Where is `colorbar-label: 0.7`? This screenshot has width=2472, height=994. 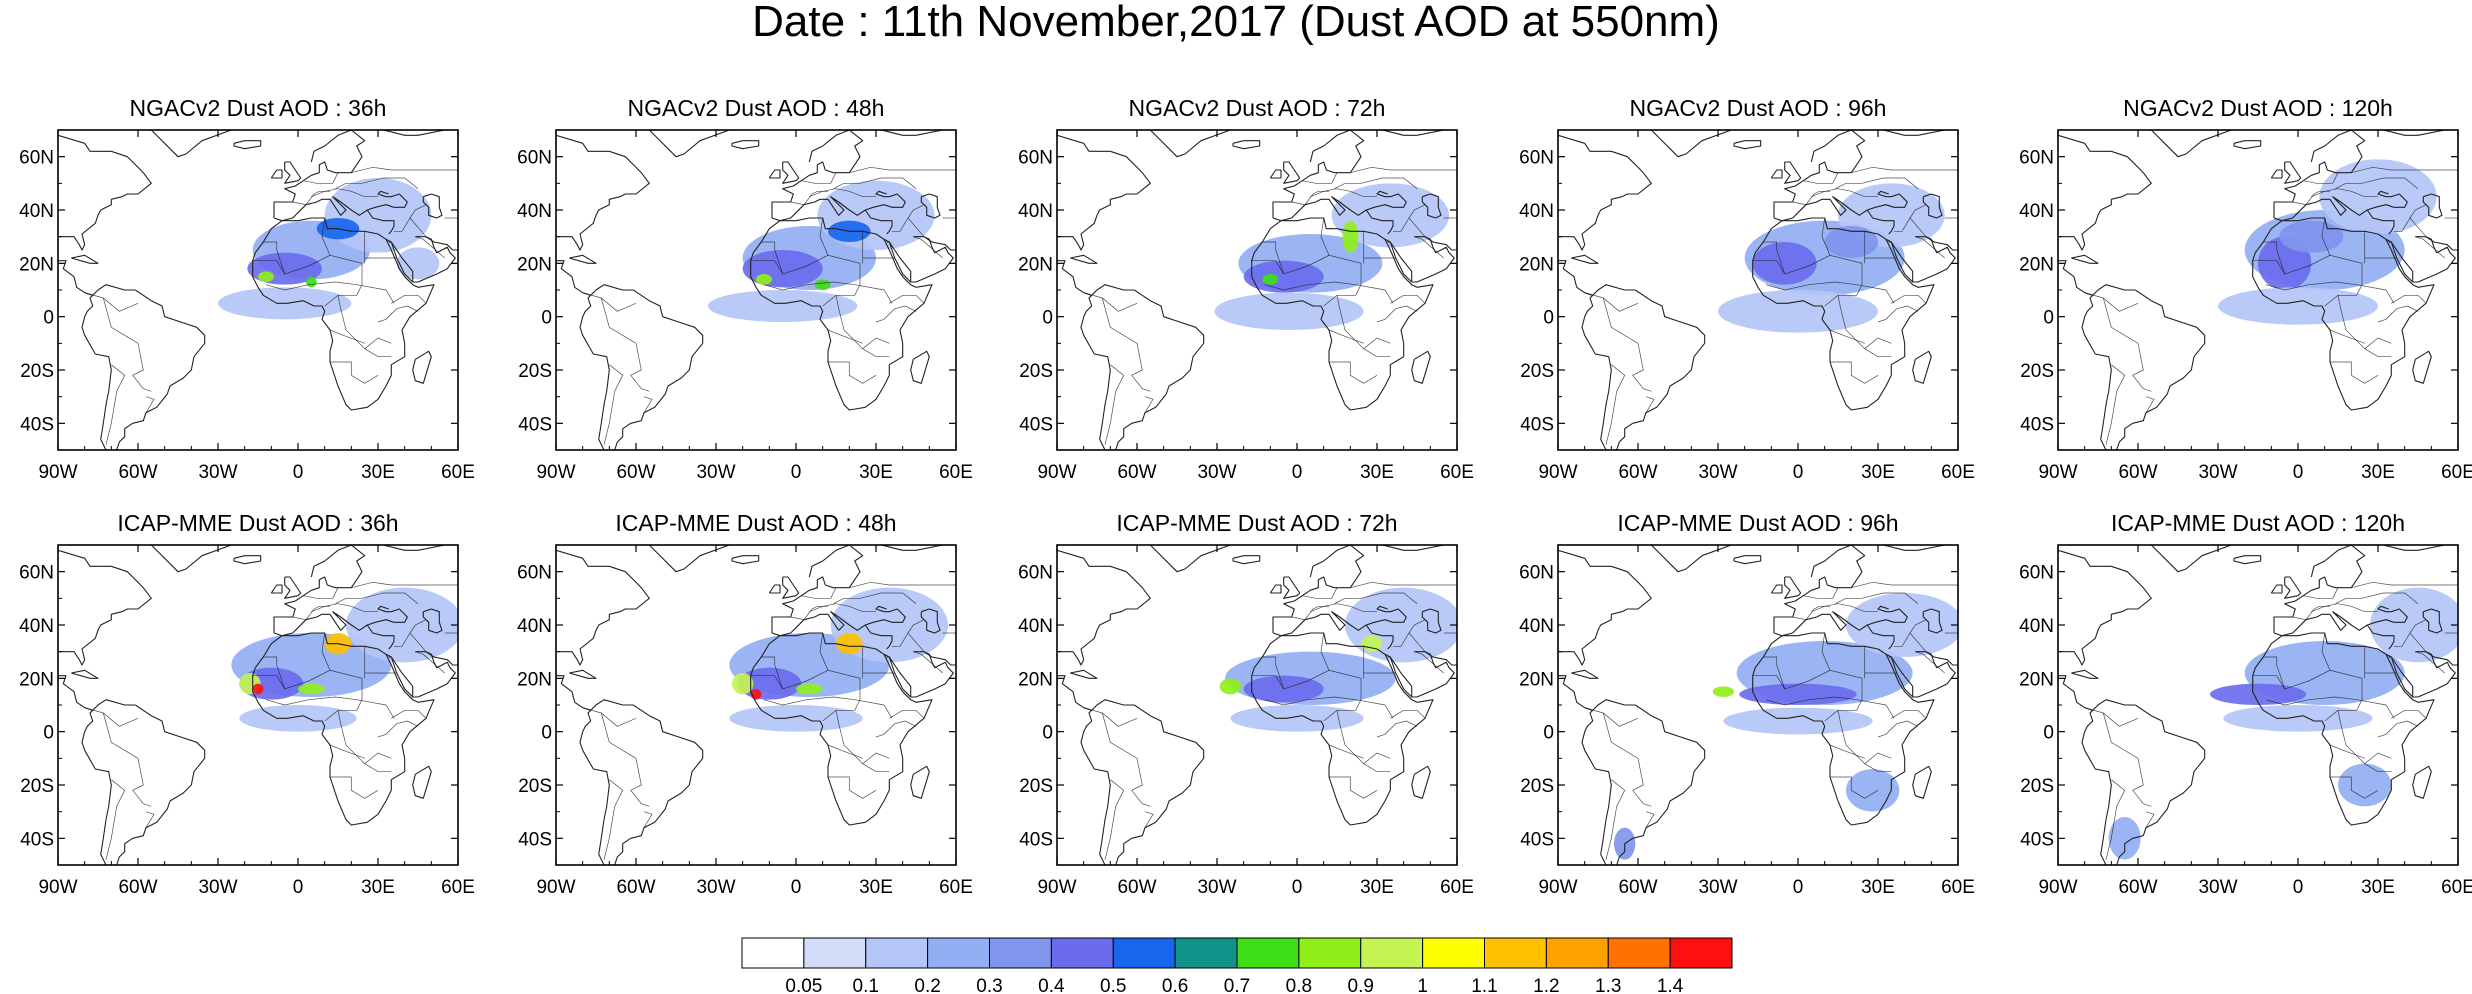
colorbar-label: 0.7 is located at coordinates (1237, 985).